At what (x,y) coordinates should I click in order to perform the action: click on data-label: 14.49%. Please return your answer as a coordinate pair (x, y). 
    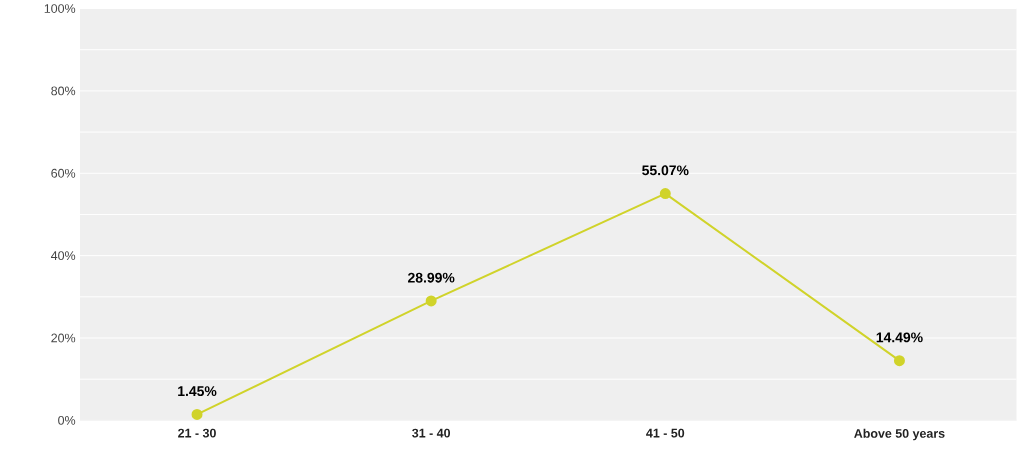
    Looking at the image, I should click on (899, 337).